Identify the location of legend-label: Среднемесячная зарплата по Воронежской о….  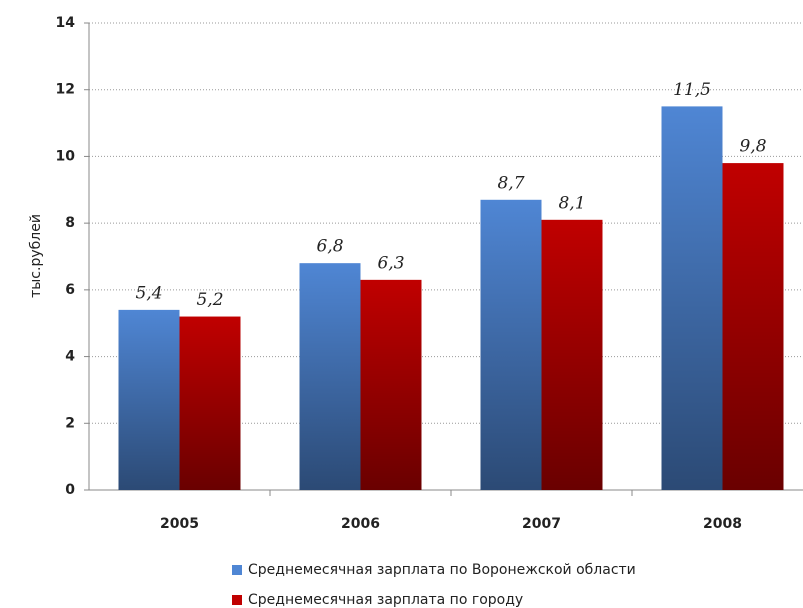
(442, 570).